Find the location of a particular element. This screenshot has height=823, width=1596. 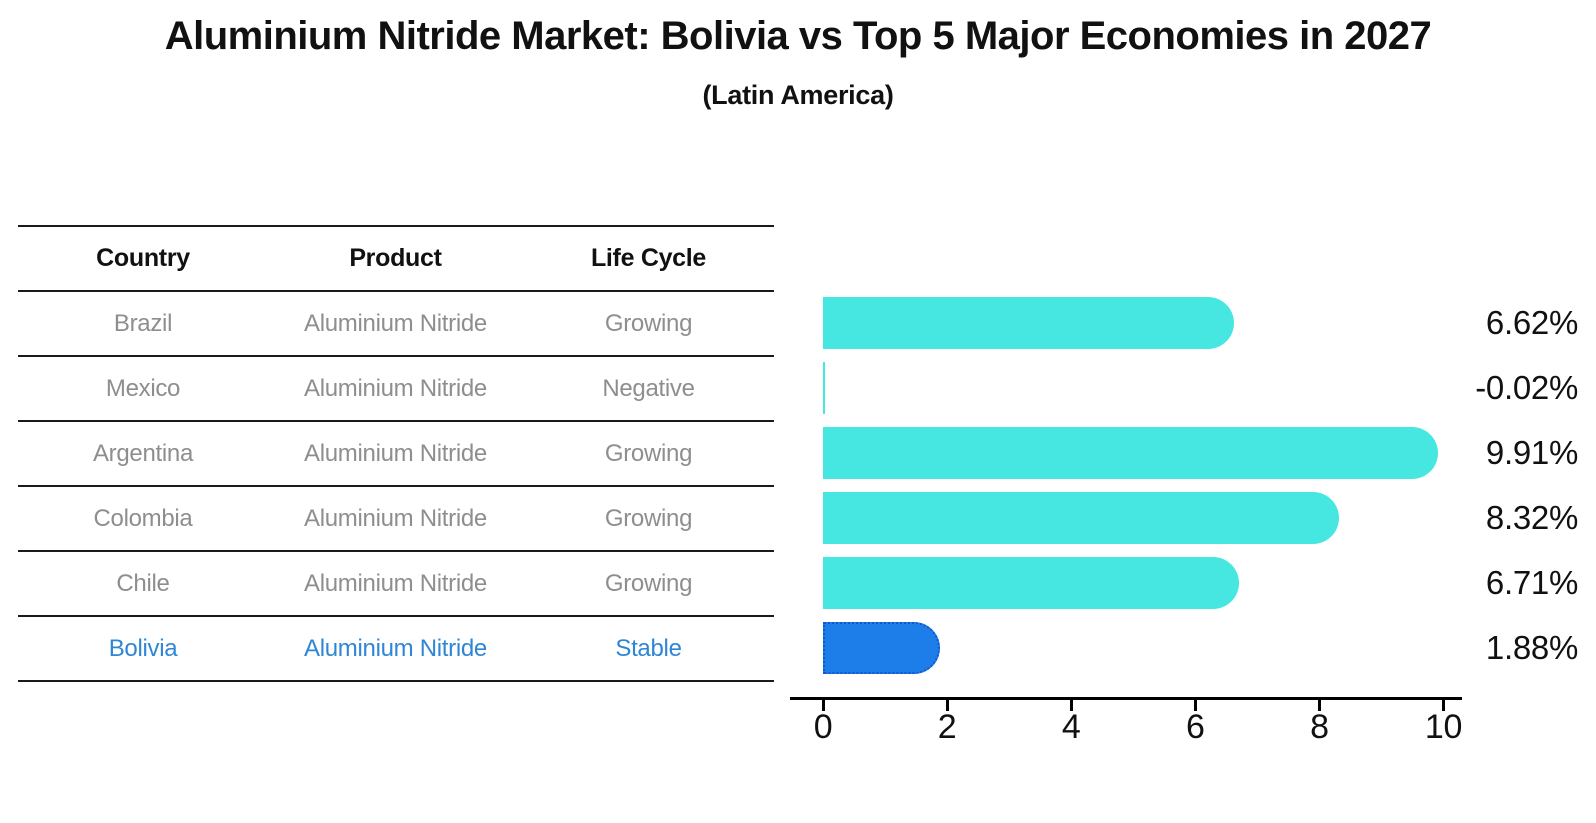

value-label: 6.71% is located at coordinates (1531, 582).